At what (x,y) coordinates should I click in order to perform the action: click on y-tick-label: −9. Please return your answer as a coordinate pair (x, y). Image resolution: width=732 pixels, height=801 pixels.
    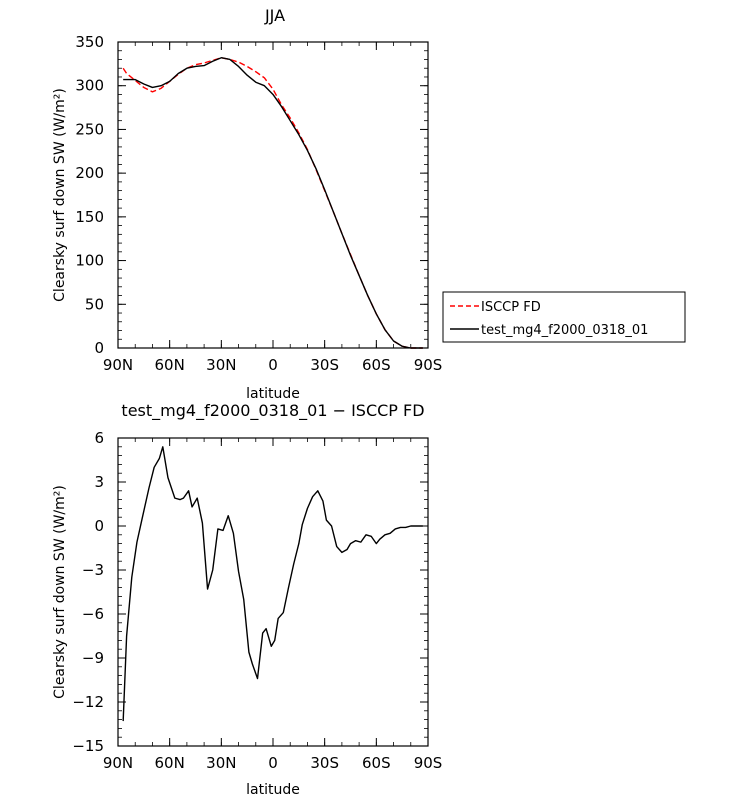
    Looking at the image, I should click on (93, 658).